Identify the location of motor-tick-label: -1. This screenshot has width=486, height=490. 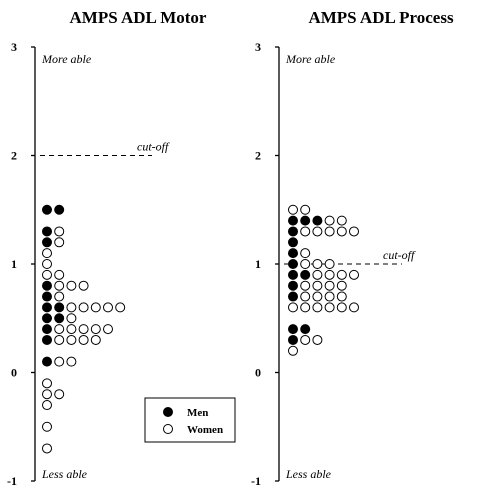
(12, 481).